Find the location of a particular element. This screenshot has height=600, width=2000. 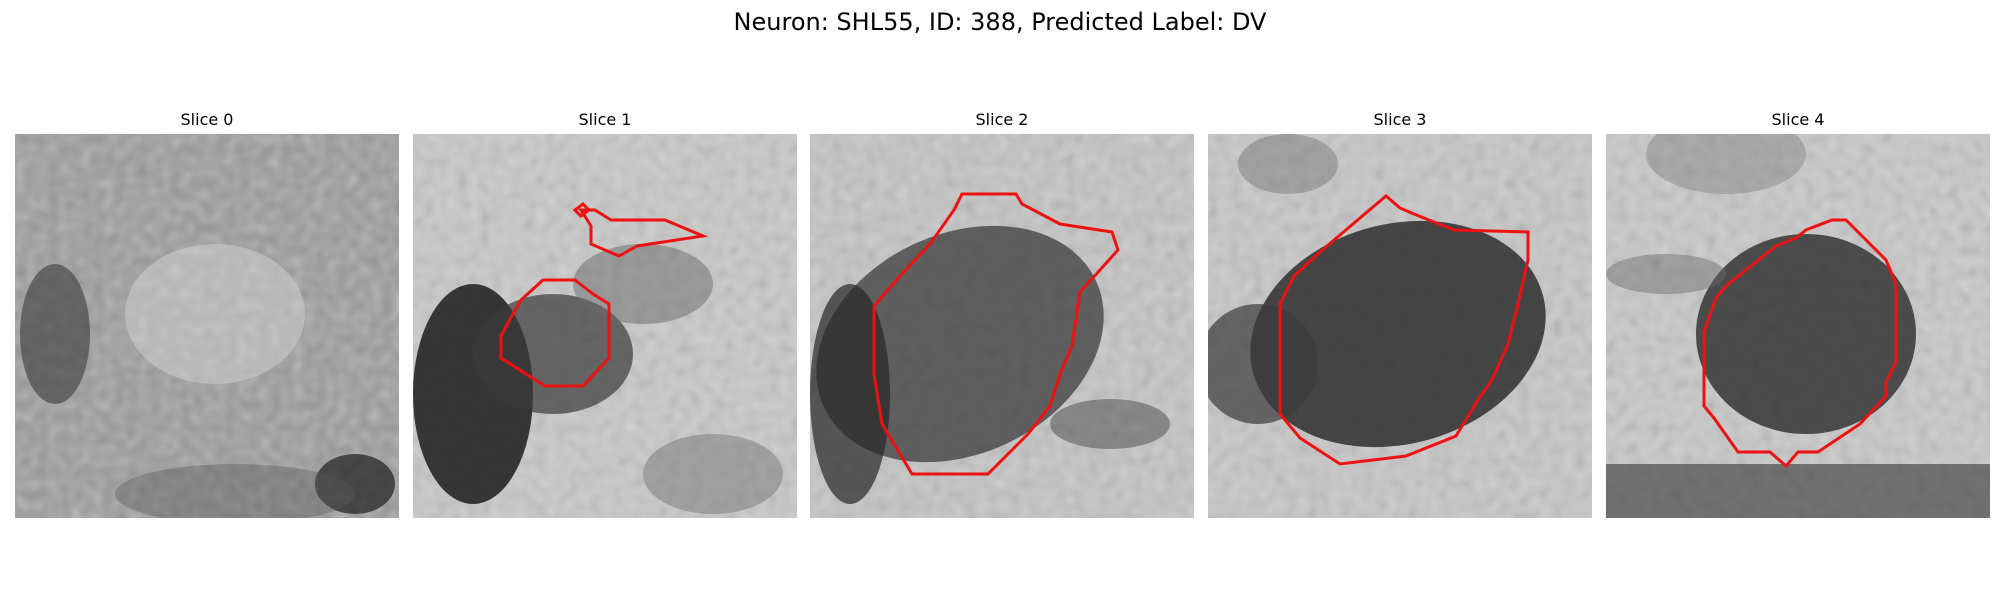

slice-0-image is located at coordinates (207, 326).